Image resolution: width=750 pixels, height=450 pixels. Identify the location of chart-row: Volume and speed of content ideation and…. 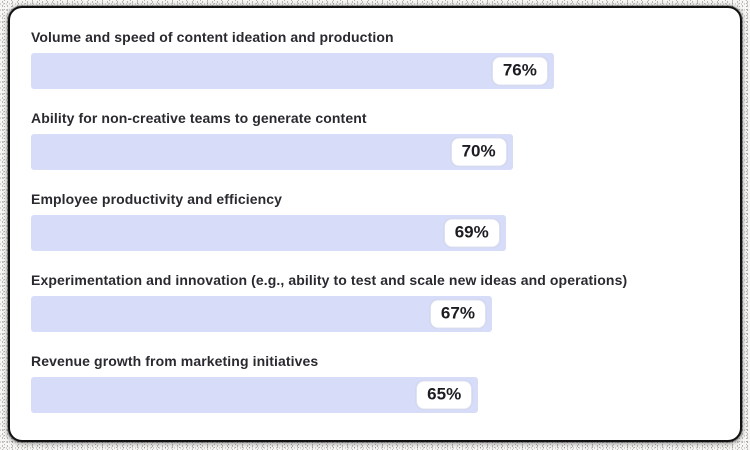
(375, 58).